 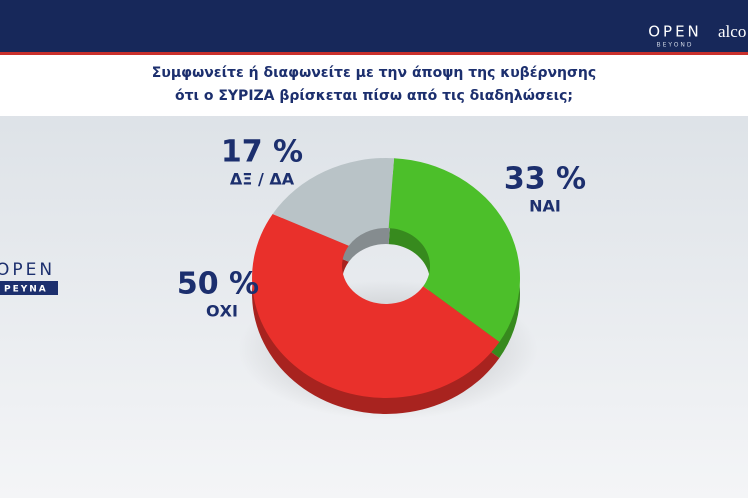 I want to click on side-logo: OPEN, so click(x=27, y=270).